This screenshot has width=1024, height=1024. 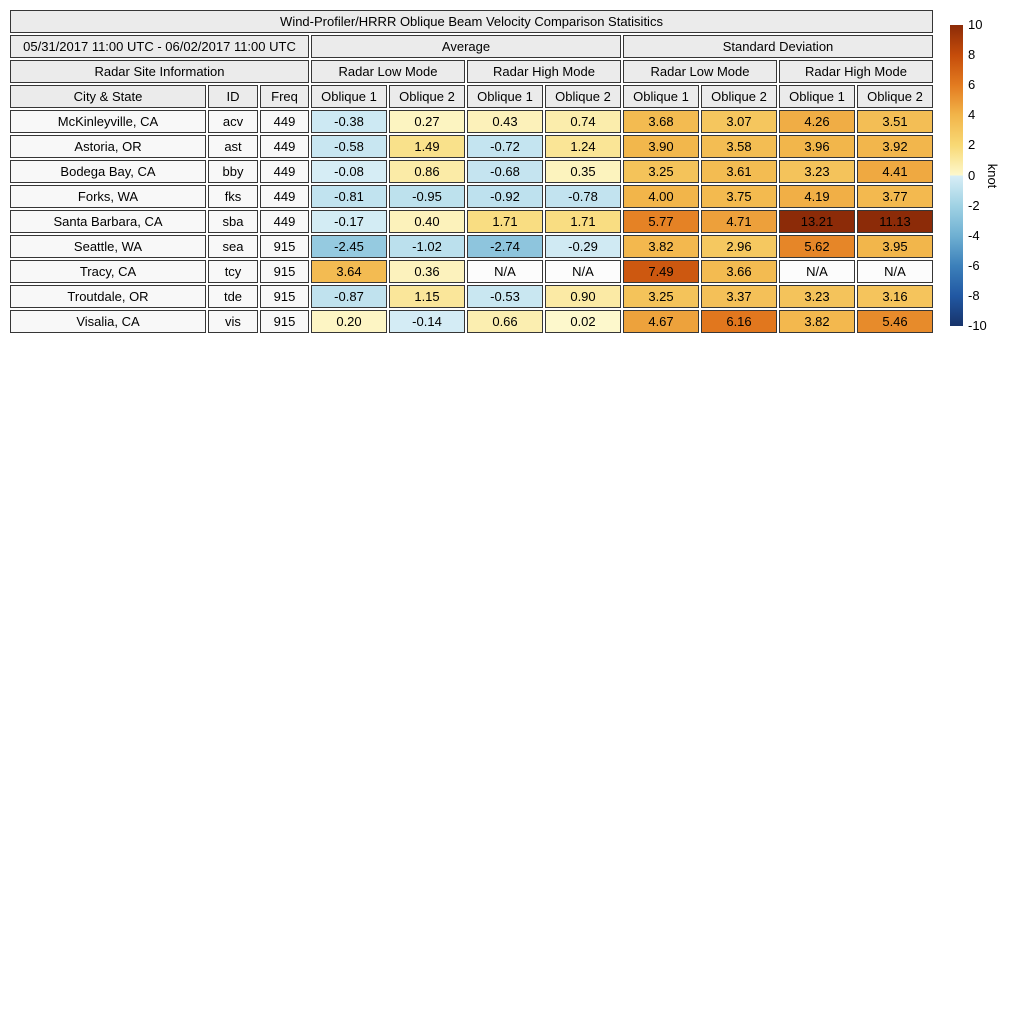 I want to click on value-cell: 1.15, so click(x=427, y=296).